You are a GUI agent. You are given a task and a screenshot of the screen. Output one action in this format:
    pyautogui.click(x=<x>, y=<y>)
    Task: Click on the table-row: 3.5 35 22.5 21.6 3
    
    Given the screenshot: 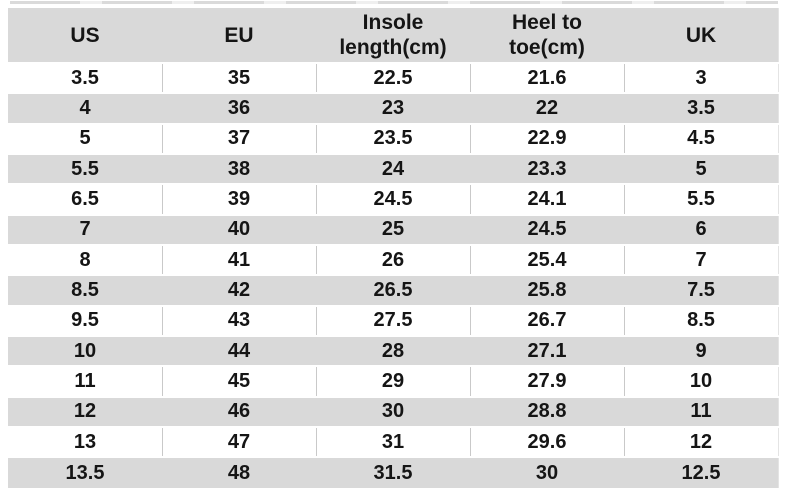 What is the action you would take?
    pyautogui.click(x=393, y=77)
    